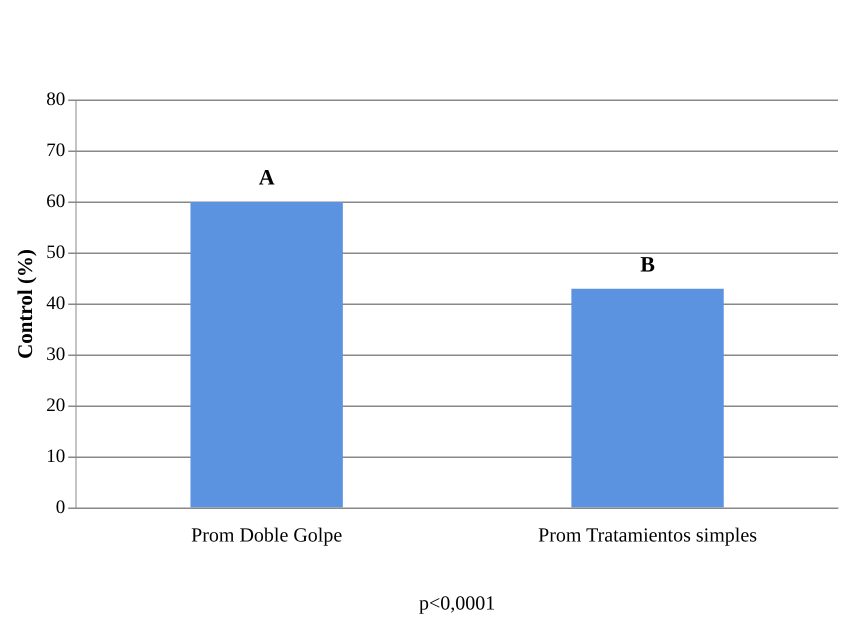 The width and height of the screenshot is (854, 626). What do you see at coordinates (457, 603) in the screenshot?
I see `text: p<0,0001` at bounding box center [457, 603].